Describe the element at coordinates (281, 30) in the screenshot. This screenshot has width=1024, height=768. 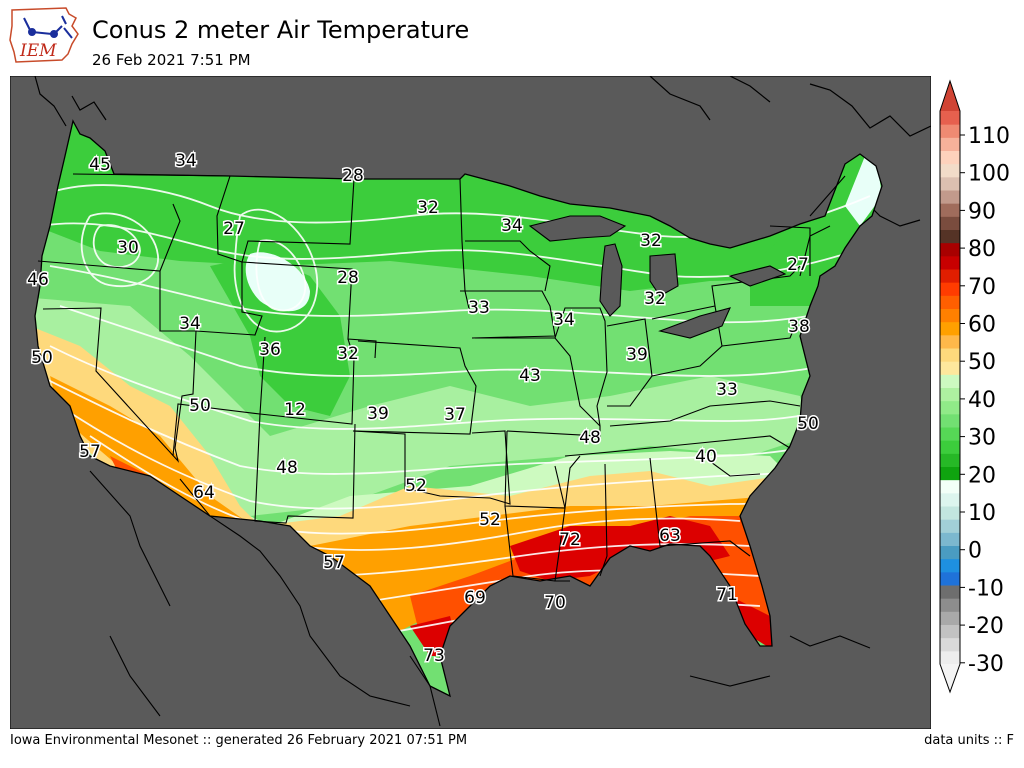
I see `page-title: Conus 2 meter Air Temperature` at that location.